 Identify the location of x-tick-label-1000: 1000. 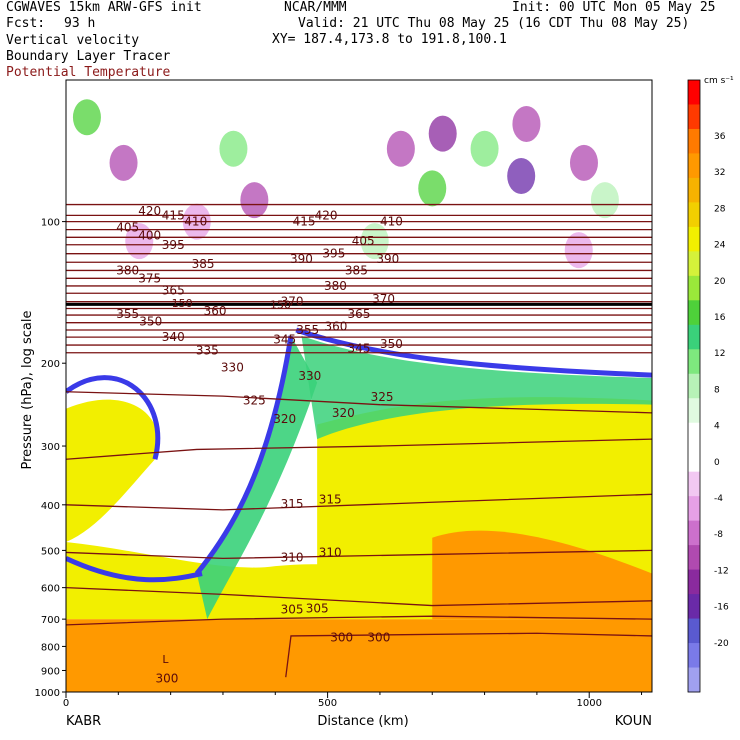
(588, 703).